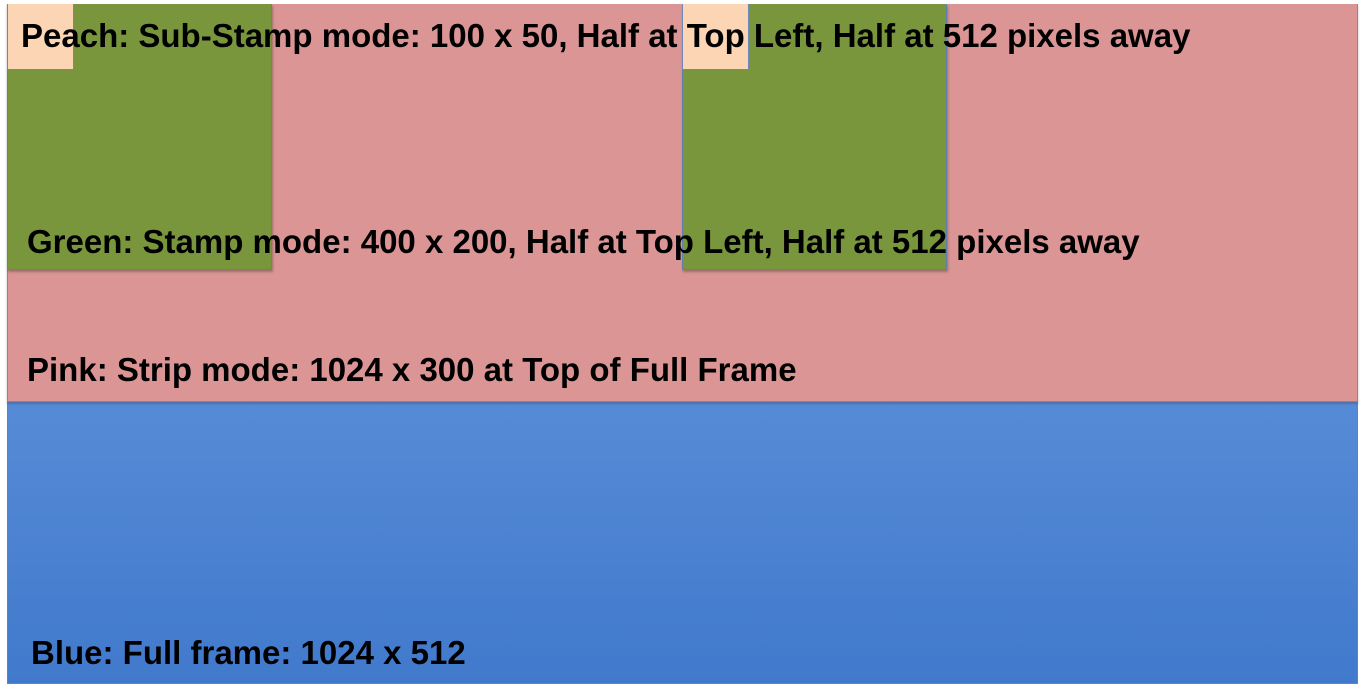 This screenshot has height=691, width=1369. Describe the element at coordinates (715, 37) in the screenshot. I see `sub-stamp-region-right` at that location.